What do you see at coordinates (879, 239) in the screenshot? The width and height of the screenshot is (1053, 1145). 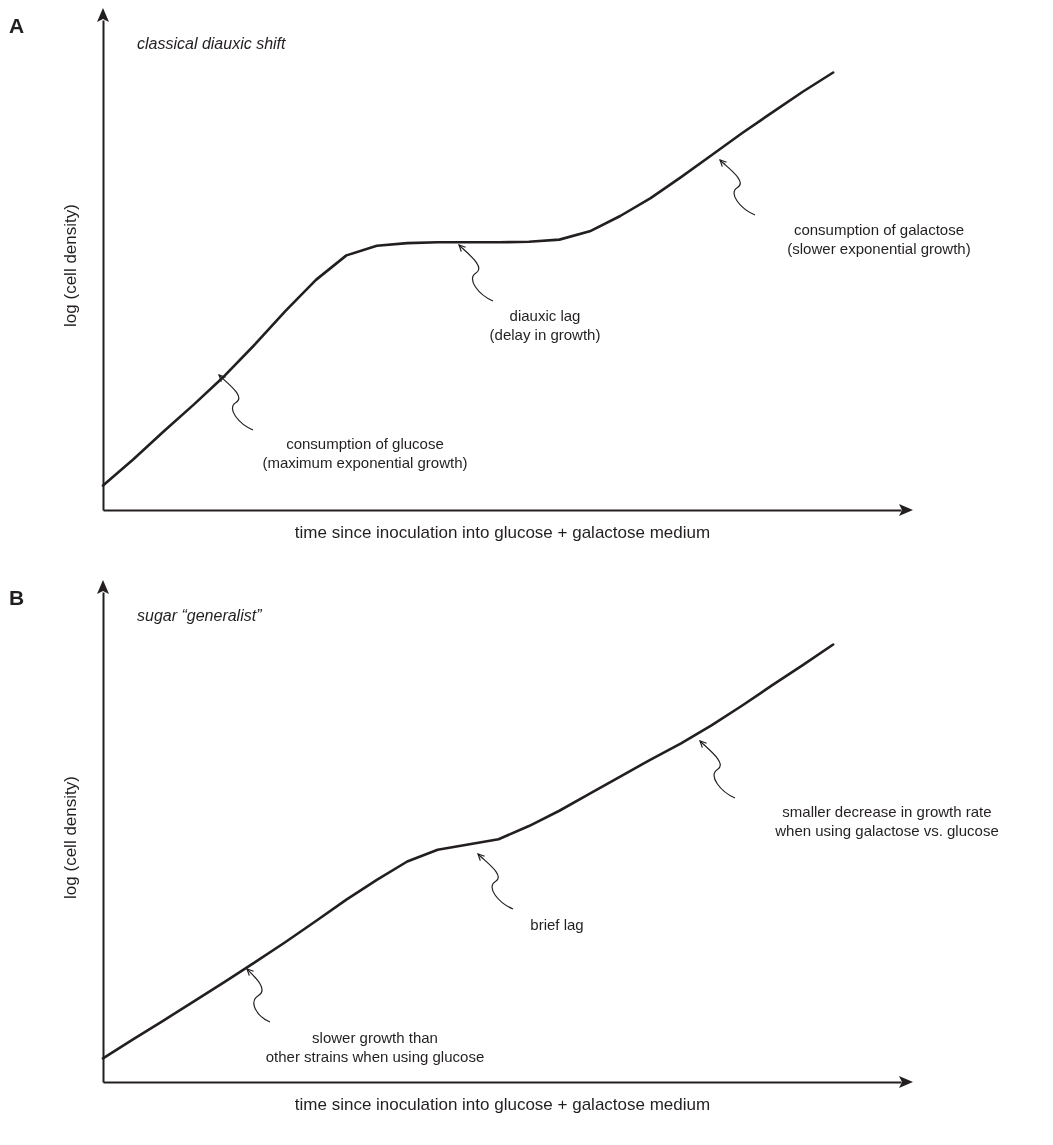 I see `annotation: consumption of galactose (slower exponential growth)` at bounding box center [879, 239].